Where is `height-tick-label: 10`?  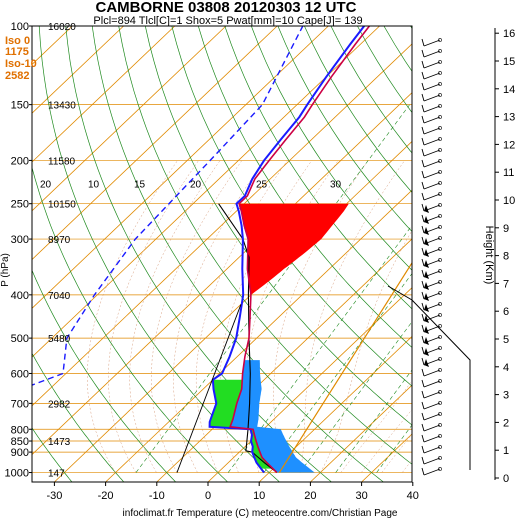 height-tick-label: 10 is located at coordinates (509, 201).